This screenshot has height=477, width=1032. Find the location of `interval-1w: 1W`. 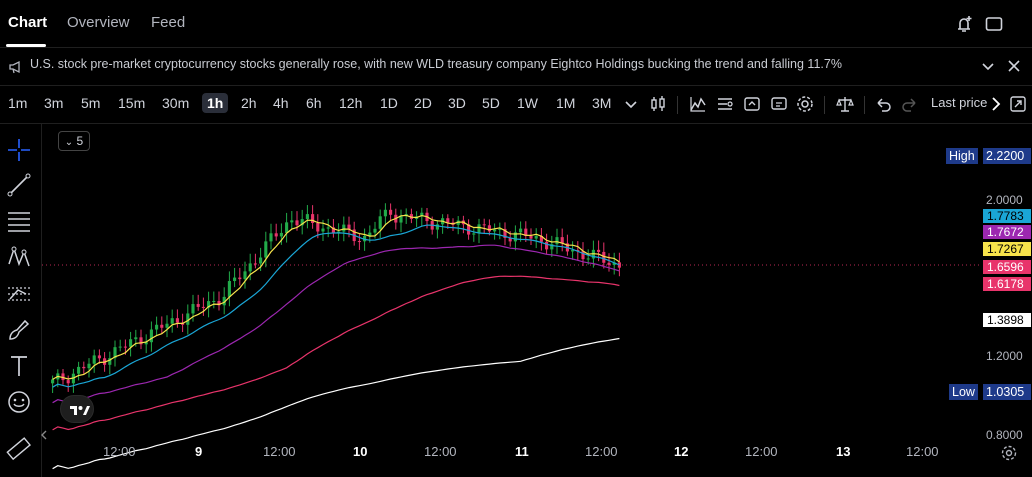

interval-1w: 1W is located at coordinates (527, 103).